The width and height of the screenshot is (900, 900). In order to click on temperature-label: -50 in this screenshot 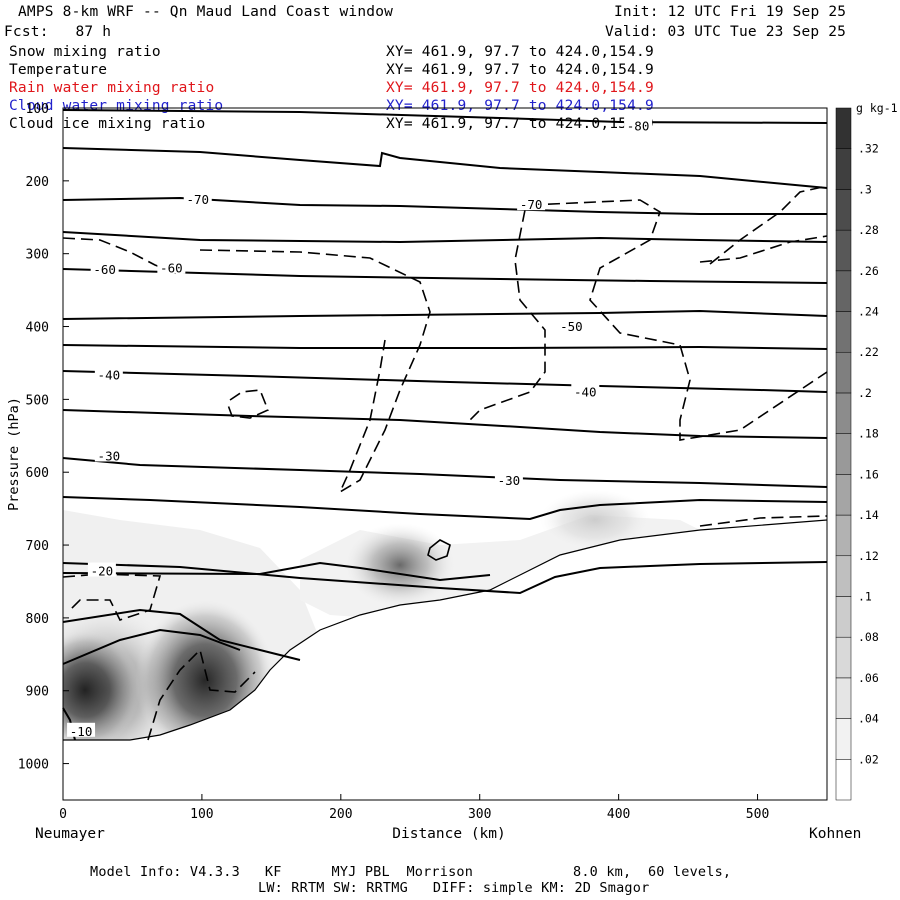, I will do `click(571, 326)`.